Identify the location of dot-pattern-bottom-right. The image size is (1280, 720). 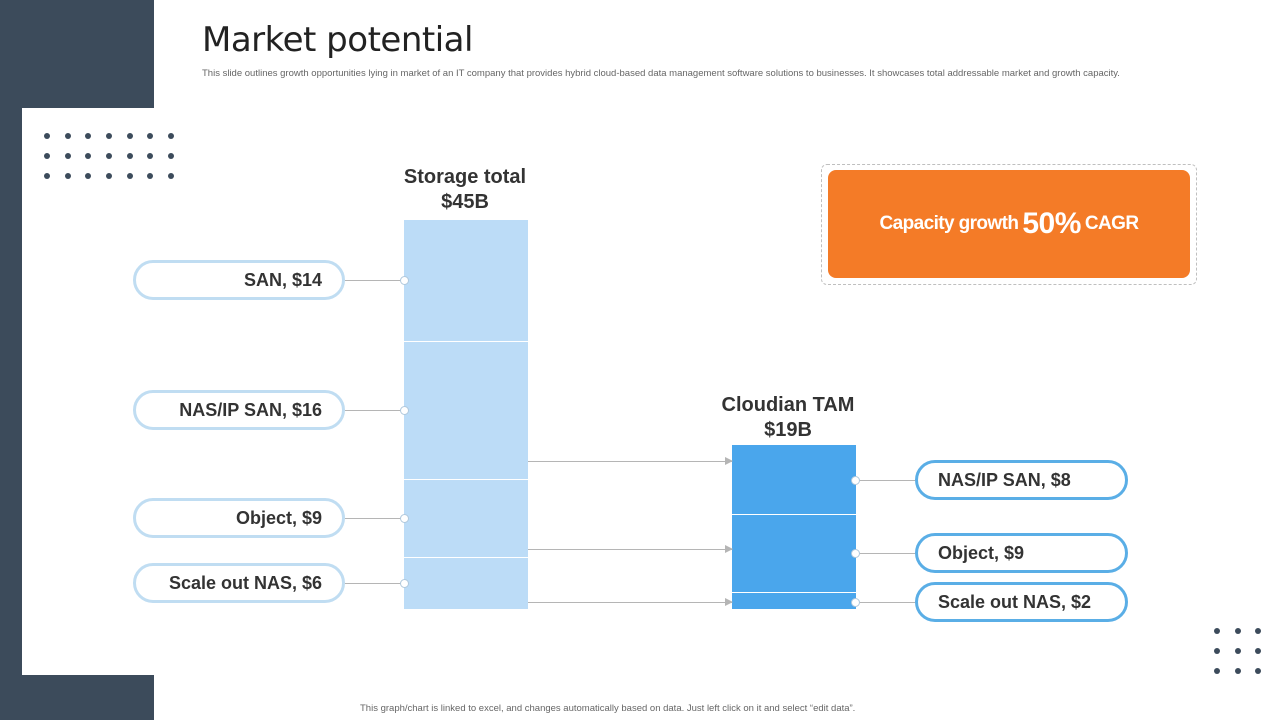
(1237, 651).